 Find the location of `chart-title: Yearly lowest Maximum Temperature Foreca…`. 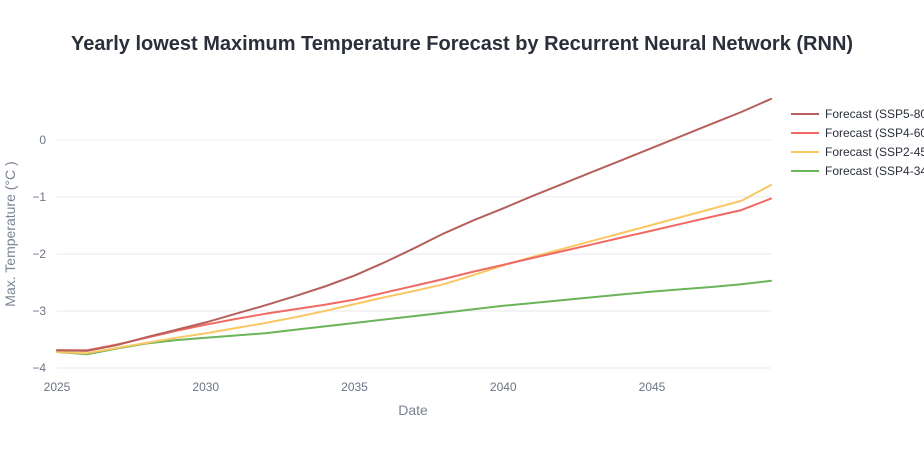

chart-title: Yearly lowest Maximum Temperature Foreca… is located at coordinates (462, 44).